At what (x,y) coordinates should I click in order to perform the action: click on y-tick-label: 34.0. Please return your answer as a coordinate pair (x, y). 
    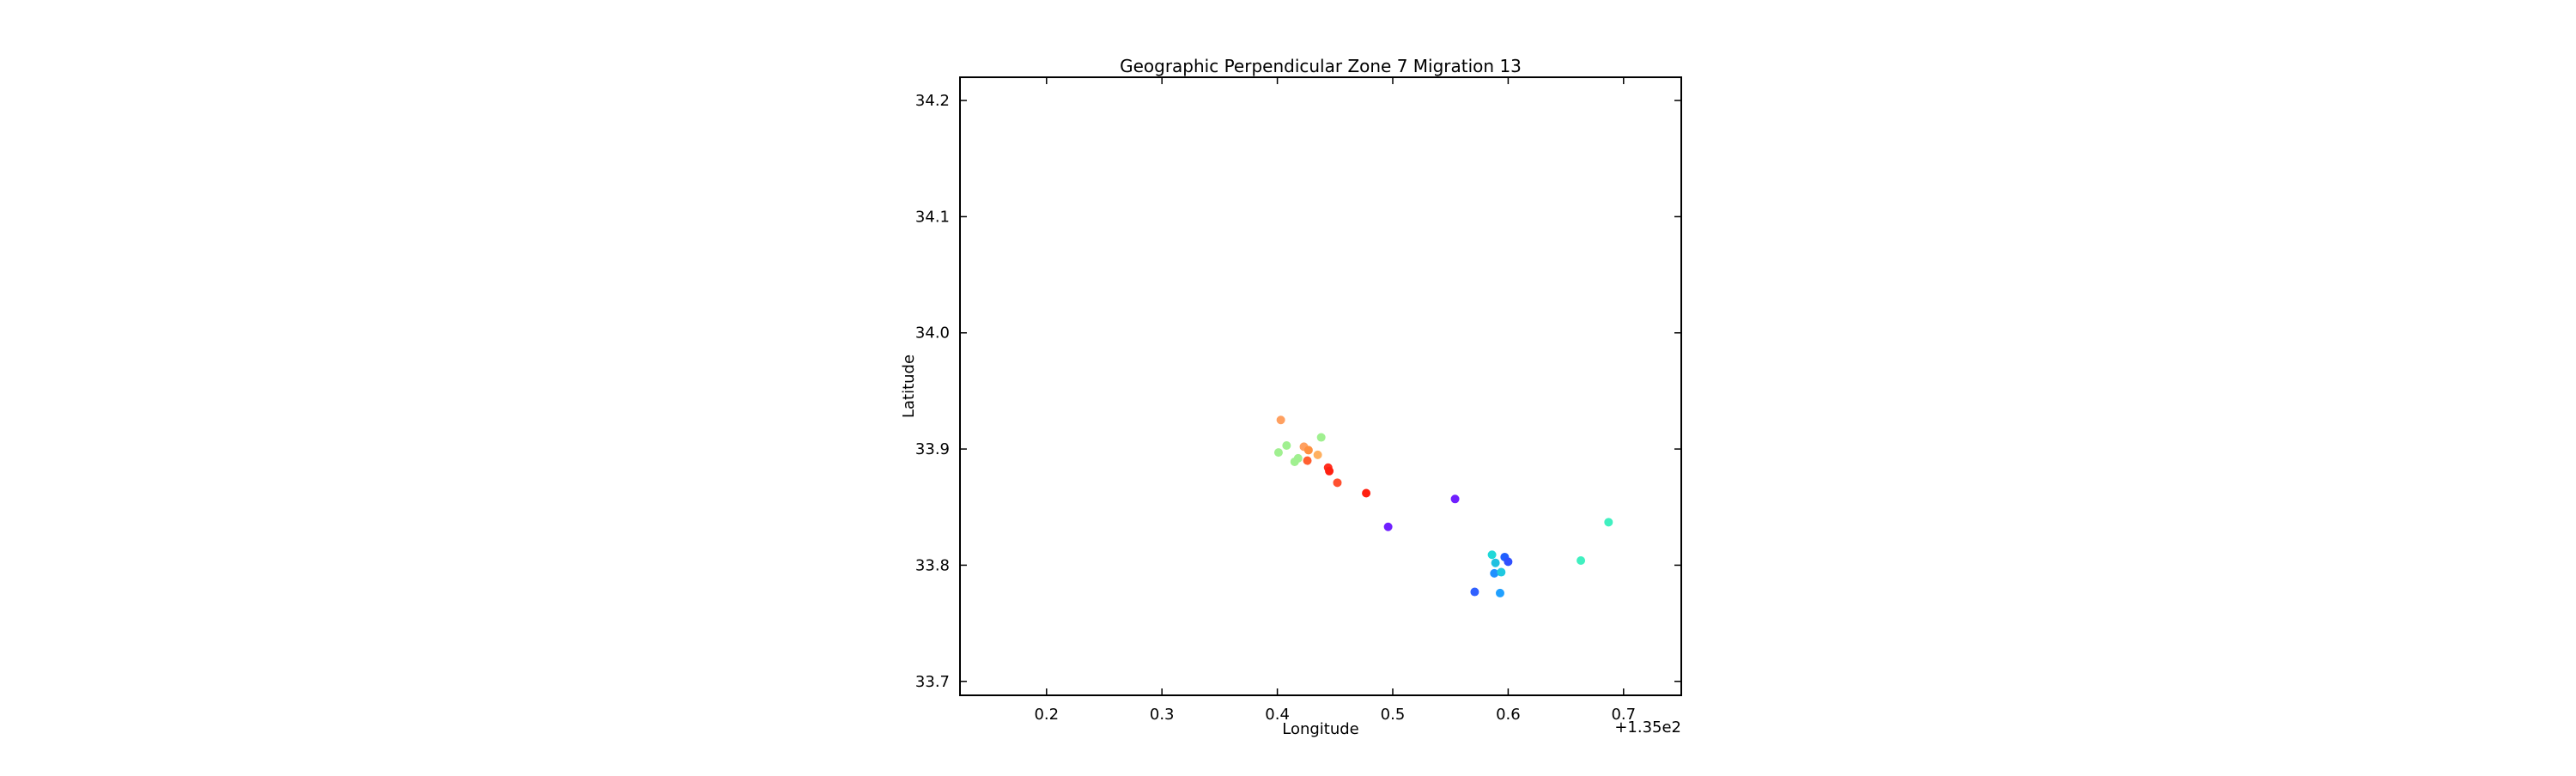
    Looking at the image, I should click on (932, 333).